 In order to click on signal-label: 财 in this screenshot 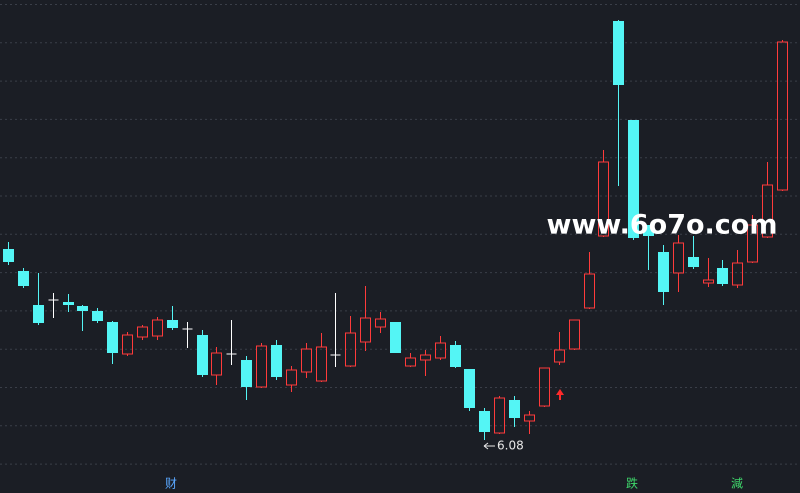, I will do `click(171, 484)`.